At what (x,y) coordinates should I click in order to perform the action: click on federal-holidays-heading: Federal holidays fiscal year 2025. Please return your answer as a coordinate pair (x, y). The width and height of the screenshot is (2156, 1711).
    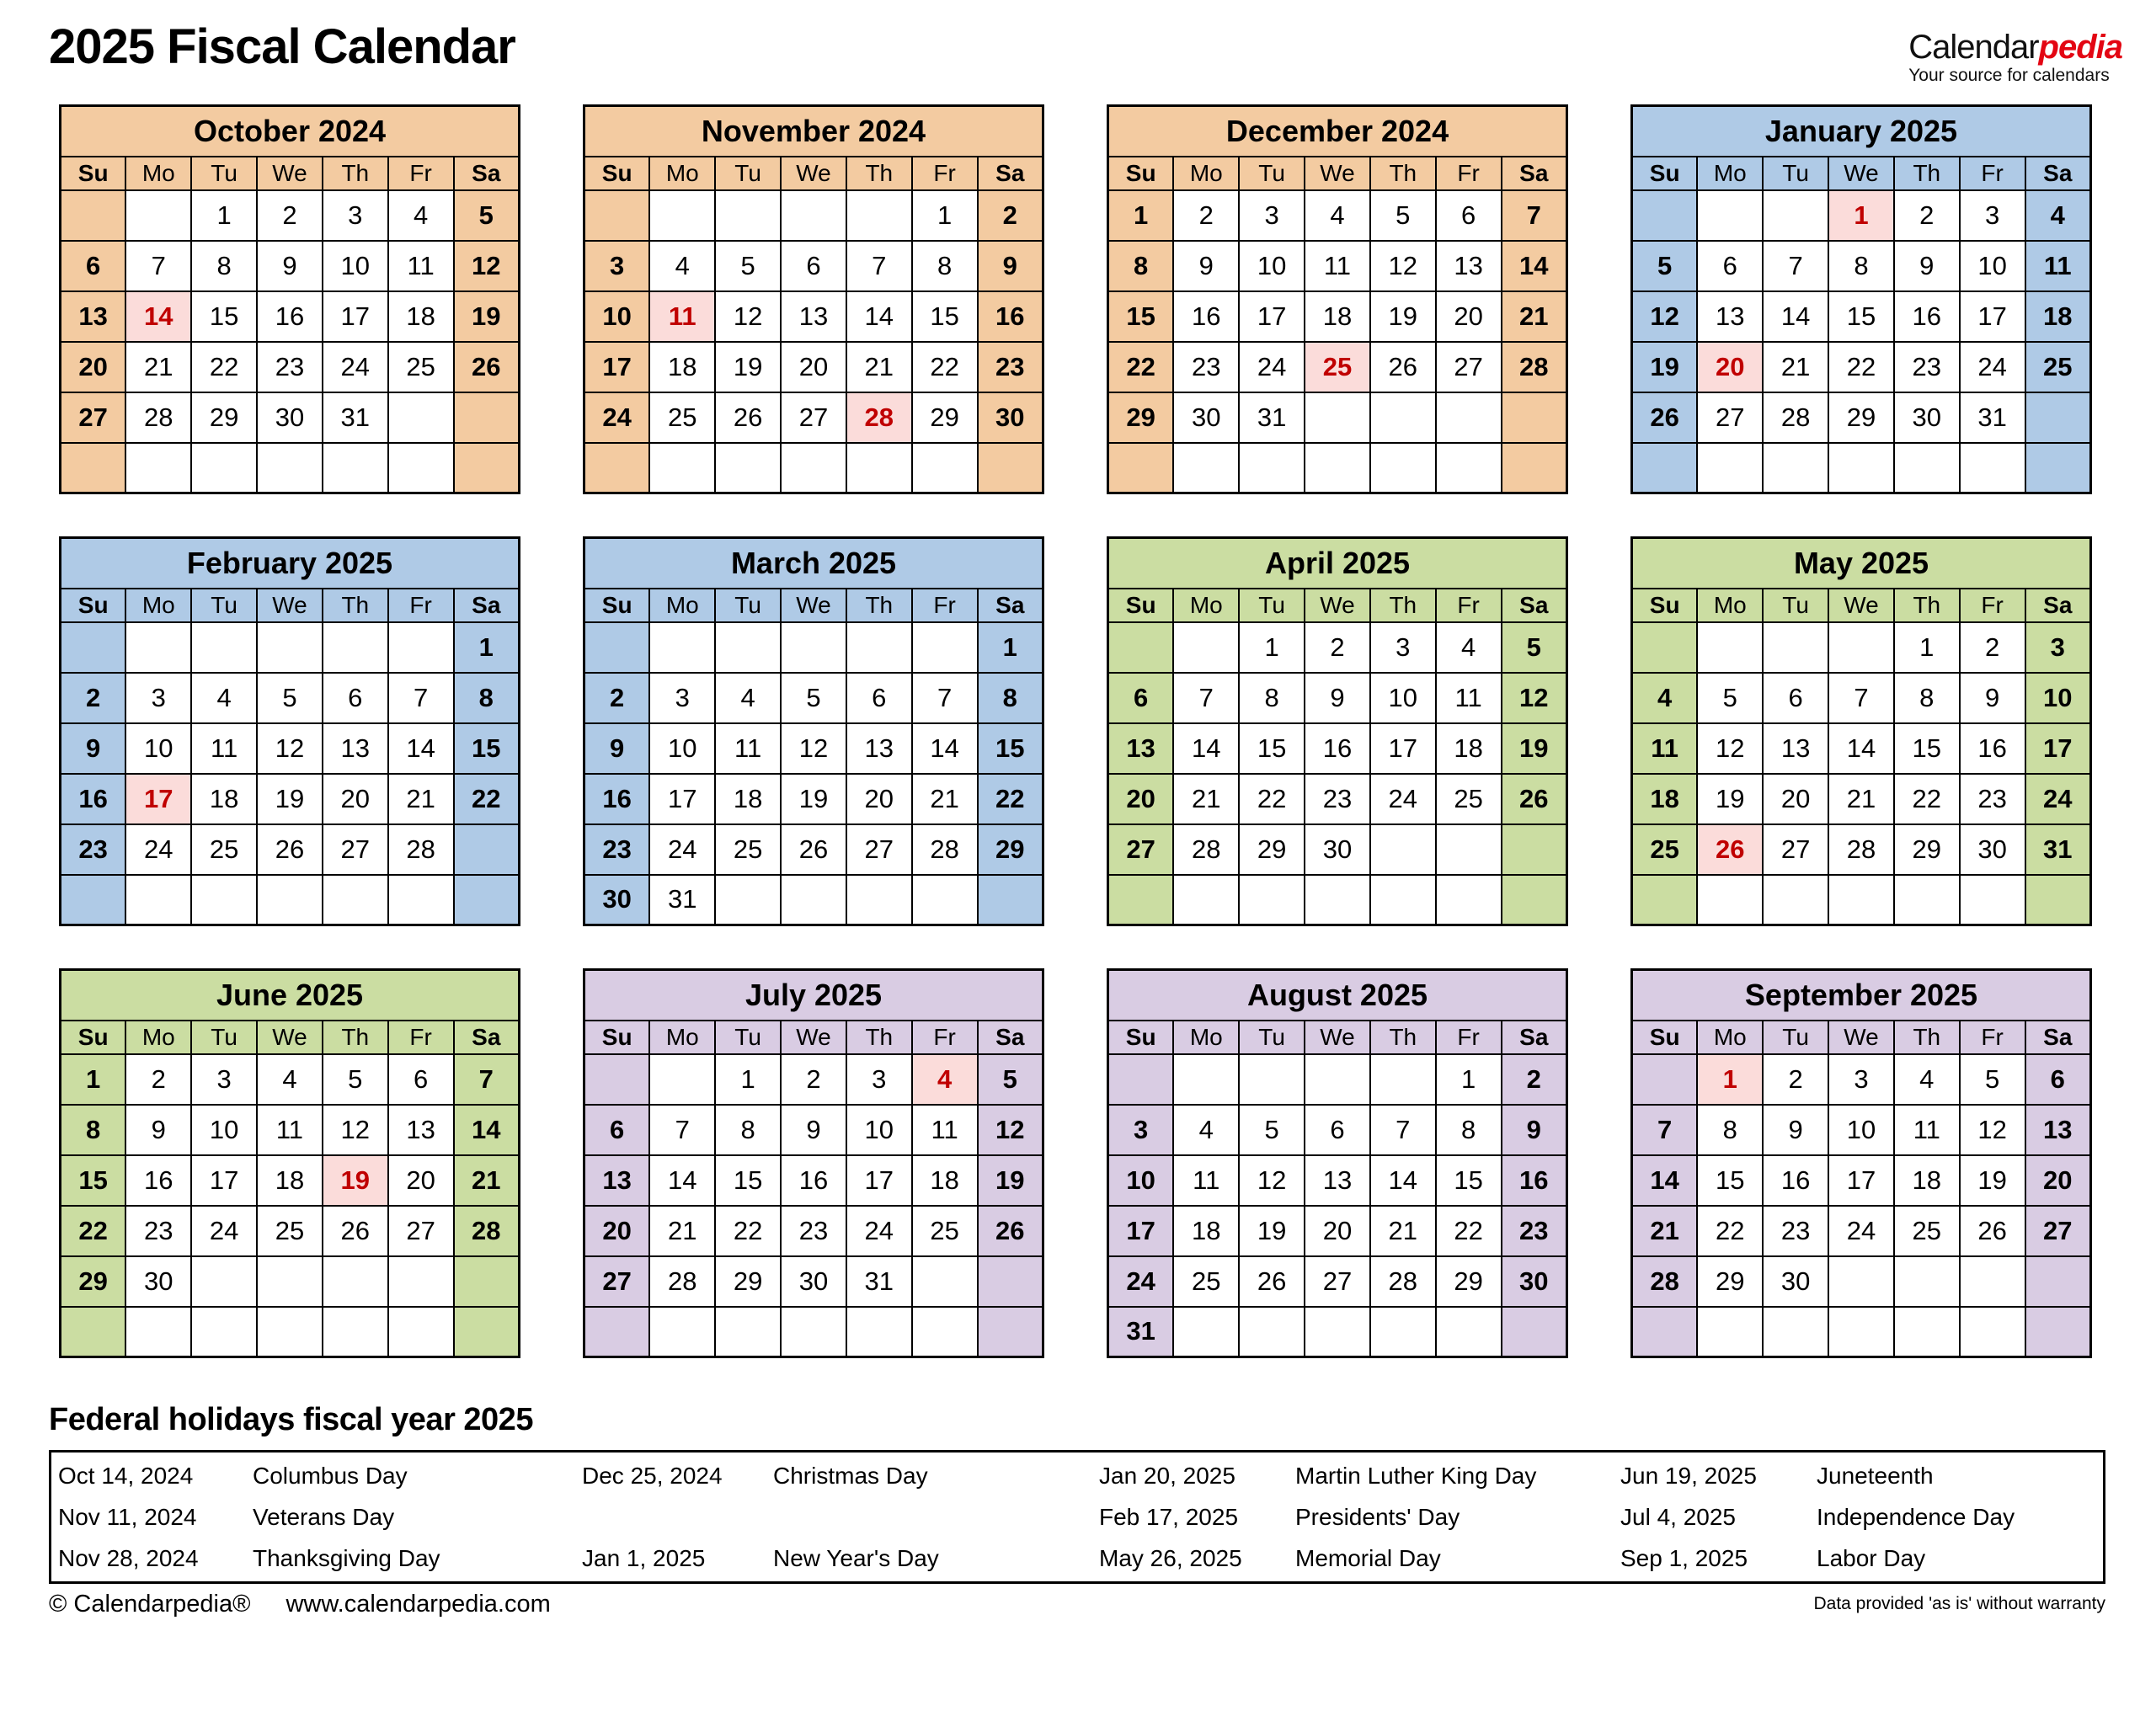
    Looking at the image, I should click on (291, 1419).